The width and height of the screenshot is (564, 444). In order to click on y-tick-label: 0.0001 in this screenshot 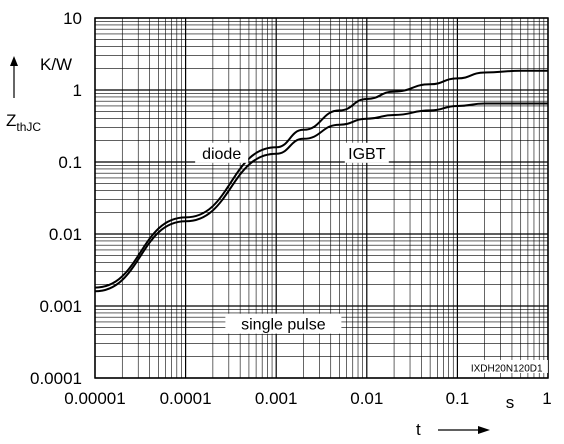, I will do `click(56, 378)`.